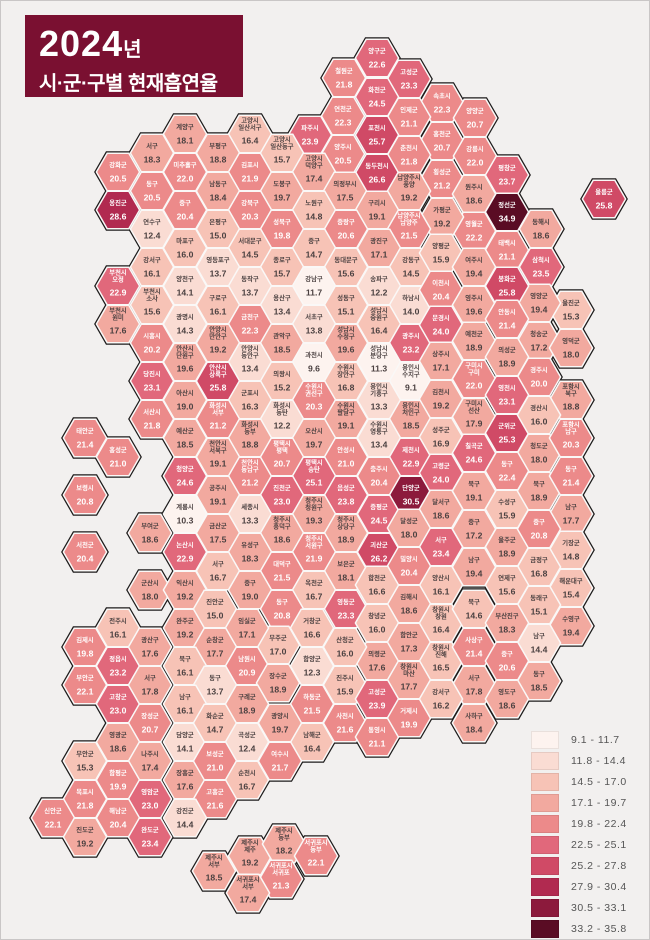 This screenshot has width=650, height=940. I want to click on hex-label: 동래구, so click(539, 597).